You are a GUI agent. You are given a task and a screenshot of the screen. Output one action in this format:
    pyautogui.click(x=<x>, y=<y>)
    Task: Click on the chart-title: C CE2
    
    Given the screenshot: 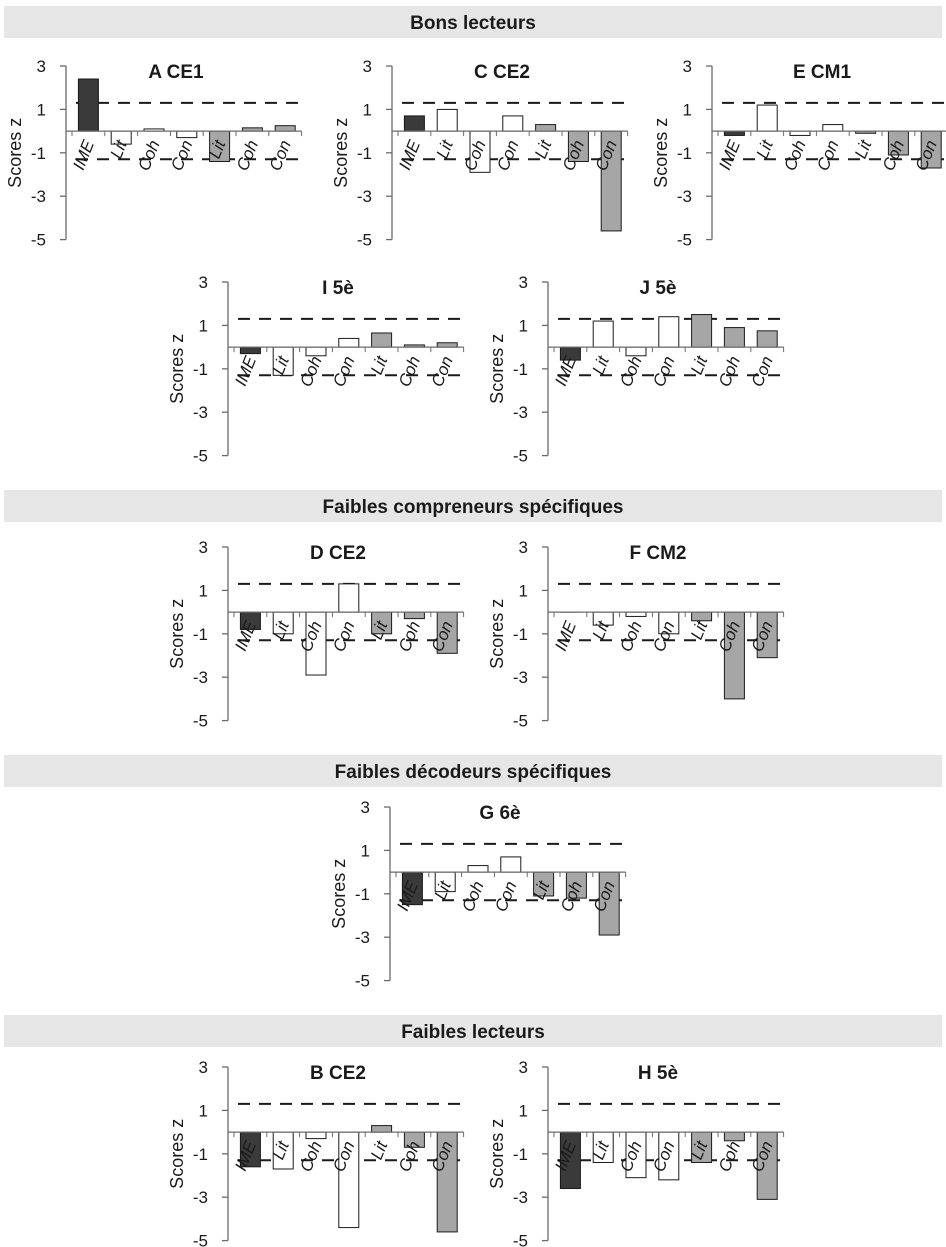 What is the action you would take?
    pyautogui.click(x=502, y=72)
    